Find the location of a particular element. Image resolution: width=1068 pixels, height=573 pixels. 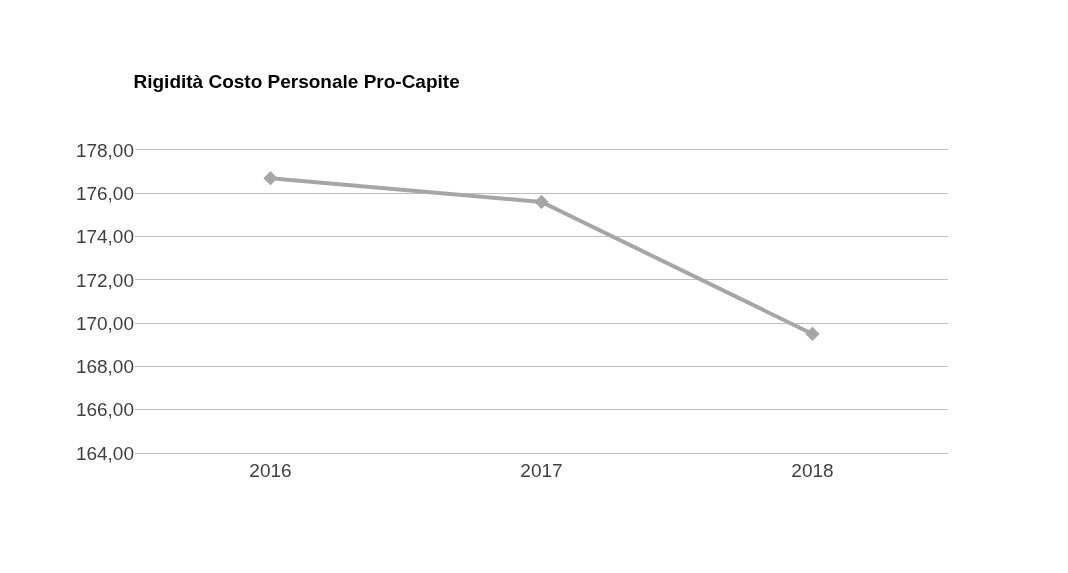

y-tick-label: 172,00 is located at coordinates (104, 280).